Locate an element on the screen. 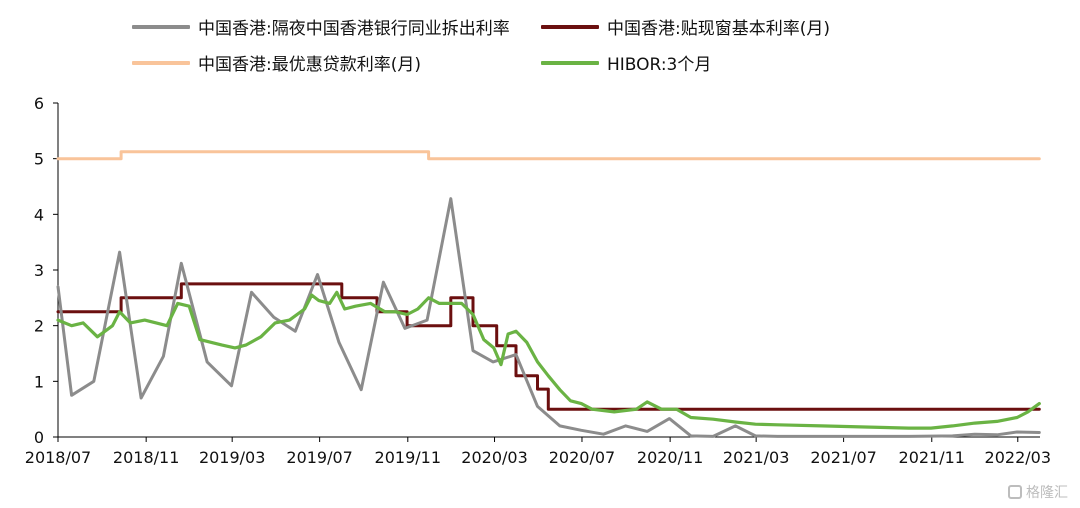 The height and width of the screenshot is (508, 1080). watermark-text: 格隆汇 is located at coordinates (1047, 493).